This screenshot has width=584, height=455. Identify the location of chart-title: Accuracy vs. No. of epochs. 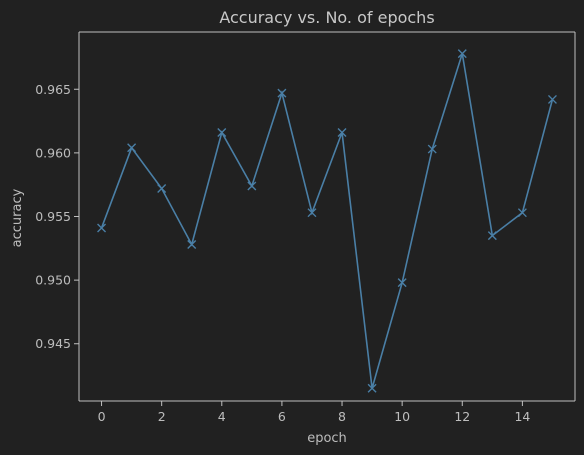
(326, 17).